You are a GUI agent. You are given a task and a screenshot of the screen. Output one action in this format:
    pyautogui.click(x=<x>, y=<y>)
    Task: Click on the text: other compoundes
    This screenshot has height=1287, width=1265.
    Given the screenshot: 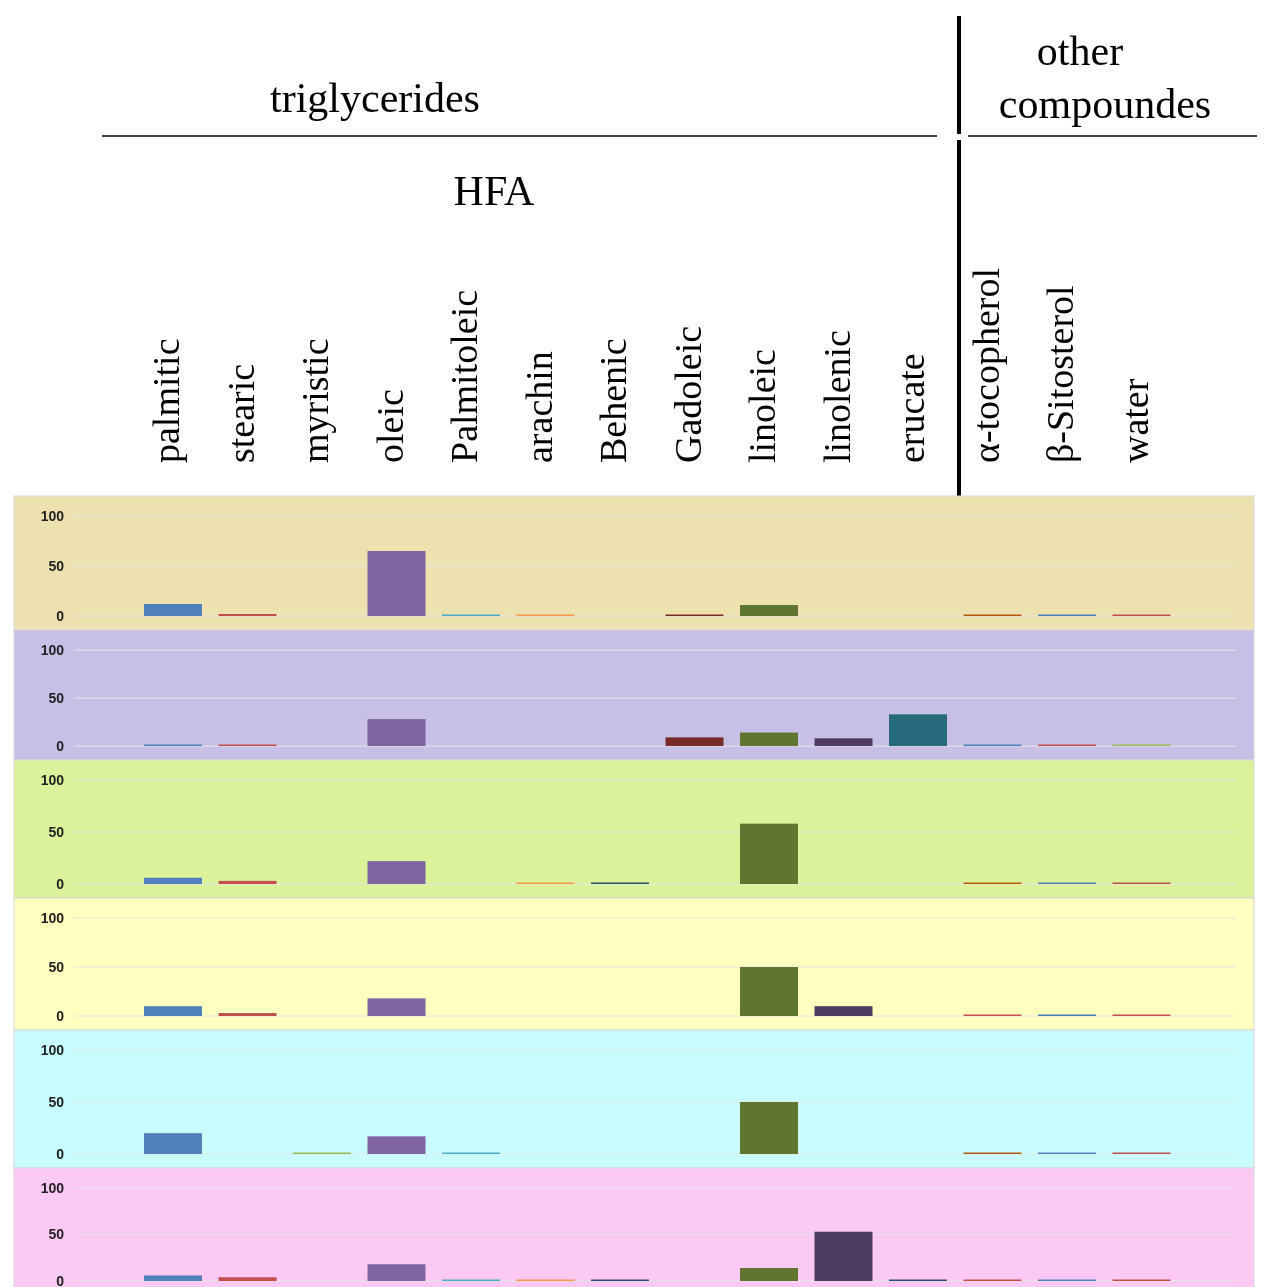 What is the action you would take?
    pyautogui.click(x=1105, y=77)
    